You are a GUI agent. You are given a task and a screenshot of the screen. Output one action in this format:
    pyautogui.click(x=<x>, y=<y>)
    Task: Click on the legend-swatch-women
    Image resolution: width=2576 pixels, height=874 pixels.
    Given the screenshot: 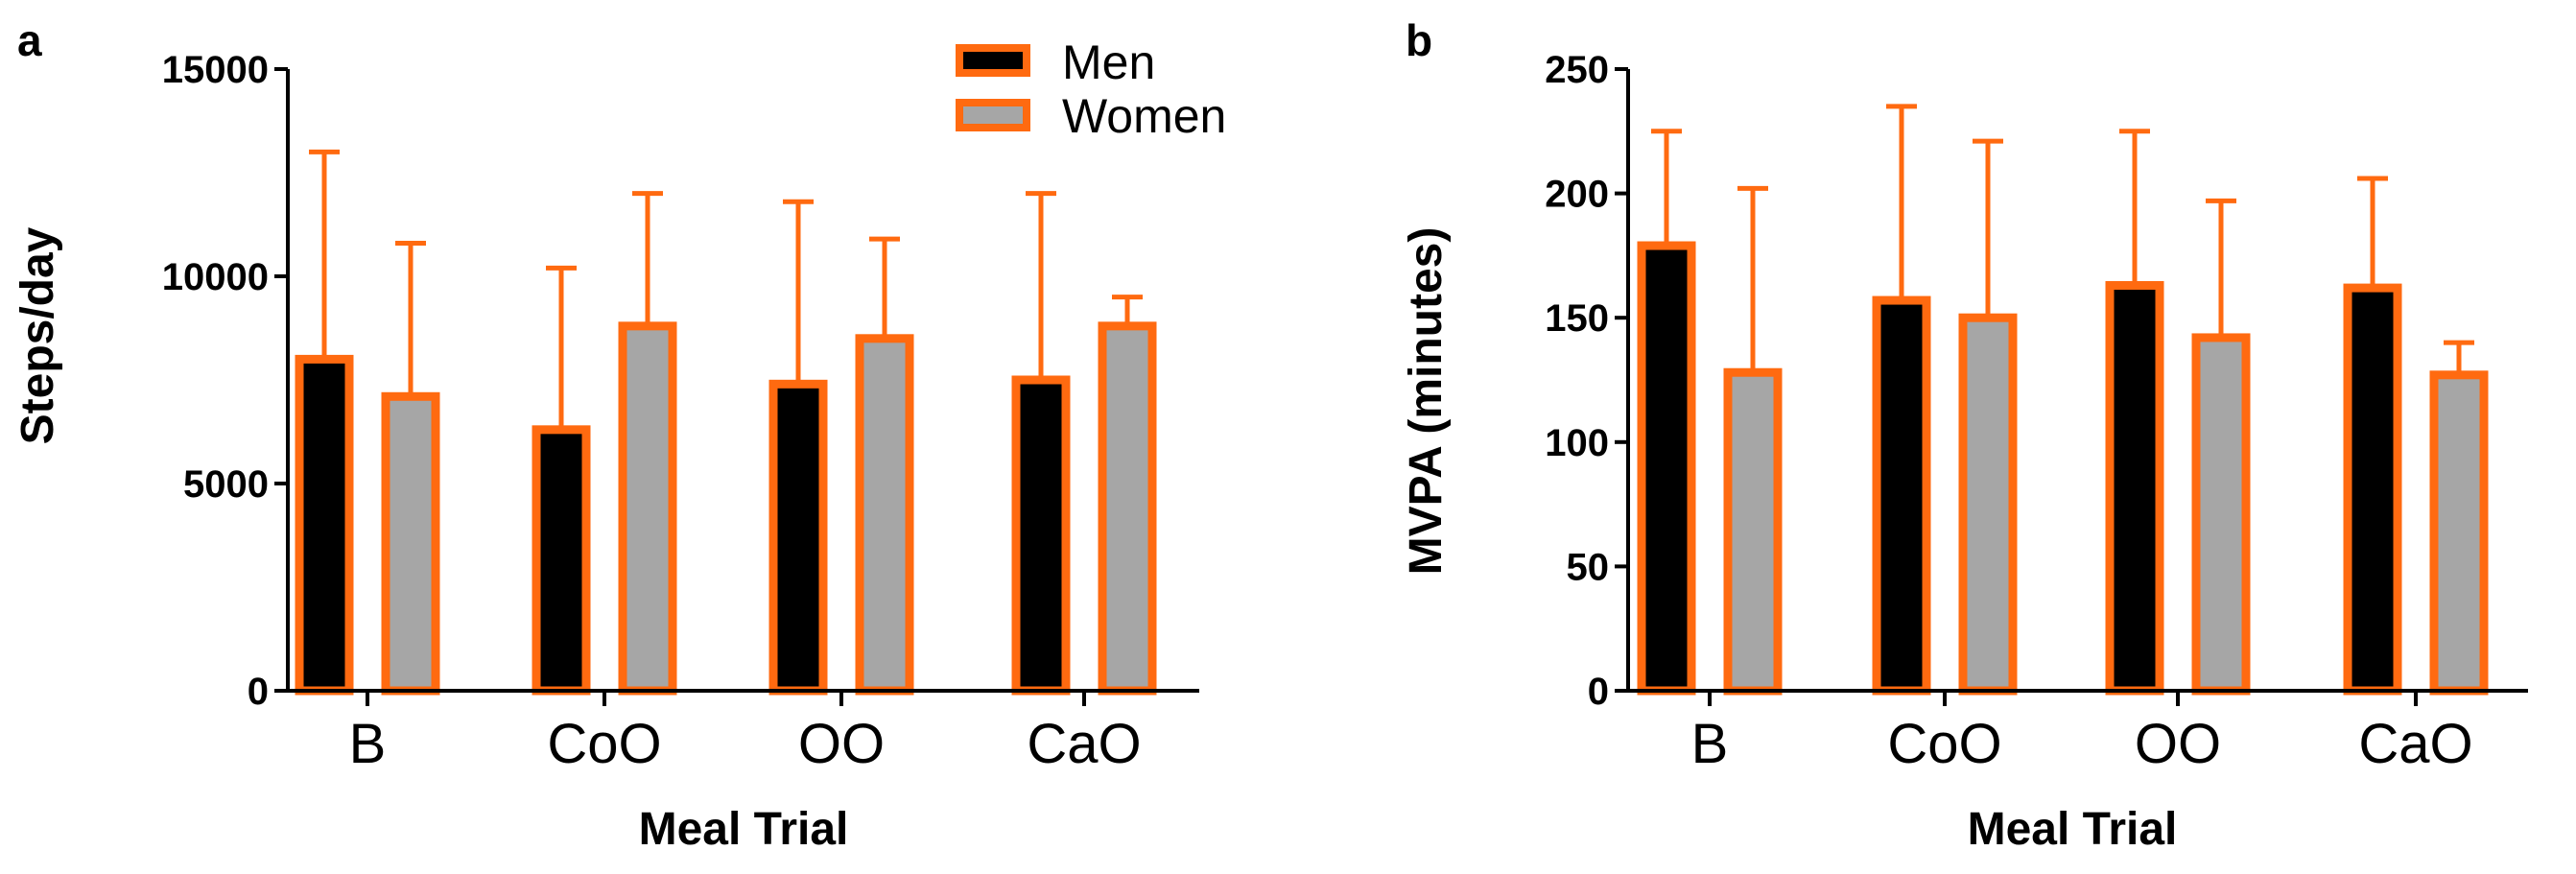 What is the action you would take?
    pyautogui.click(x=993, y=115)
    